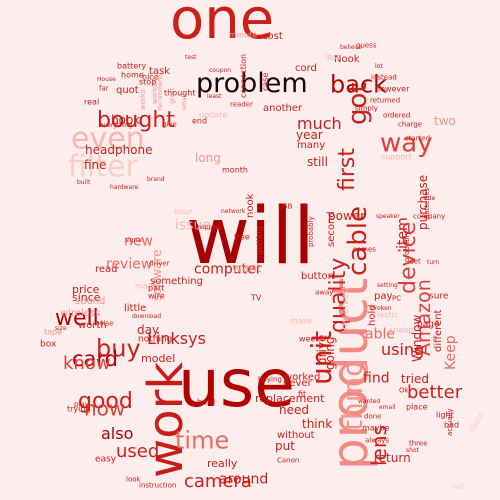 The height and width of the screenshot is (500, 500). What do you see at coordinates (331, 229) in the screenshot?
I see `cloud-word: second` at bounding box center [331, 229].